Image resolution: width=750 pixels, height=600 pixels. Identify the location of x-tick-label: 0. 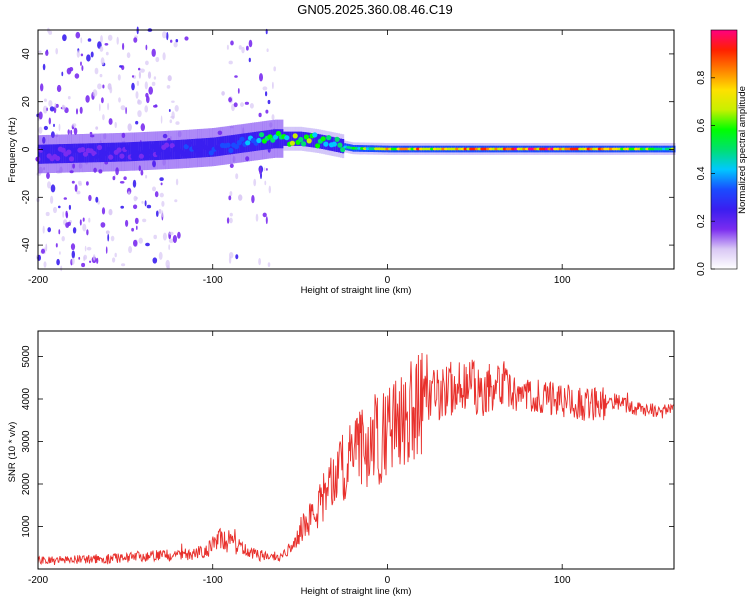
(388, 280).